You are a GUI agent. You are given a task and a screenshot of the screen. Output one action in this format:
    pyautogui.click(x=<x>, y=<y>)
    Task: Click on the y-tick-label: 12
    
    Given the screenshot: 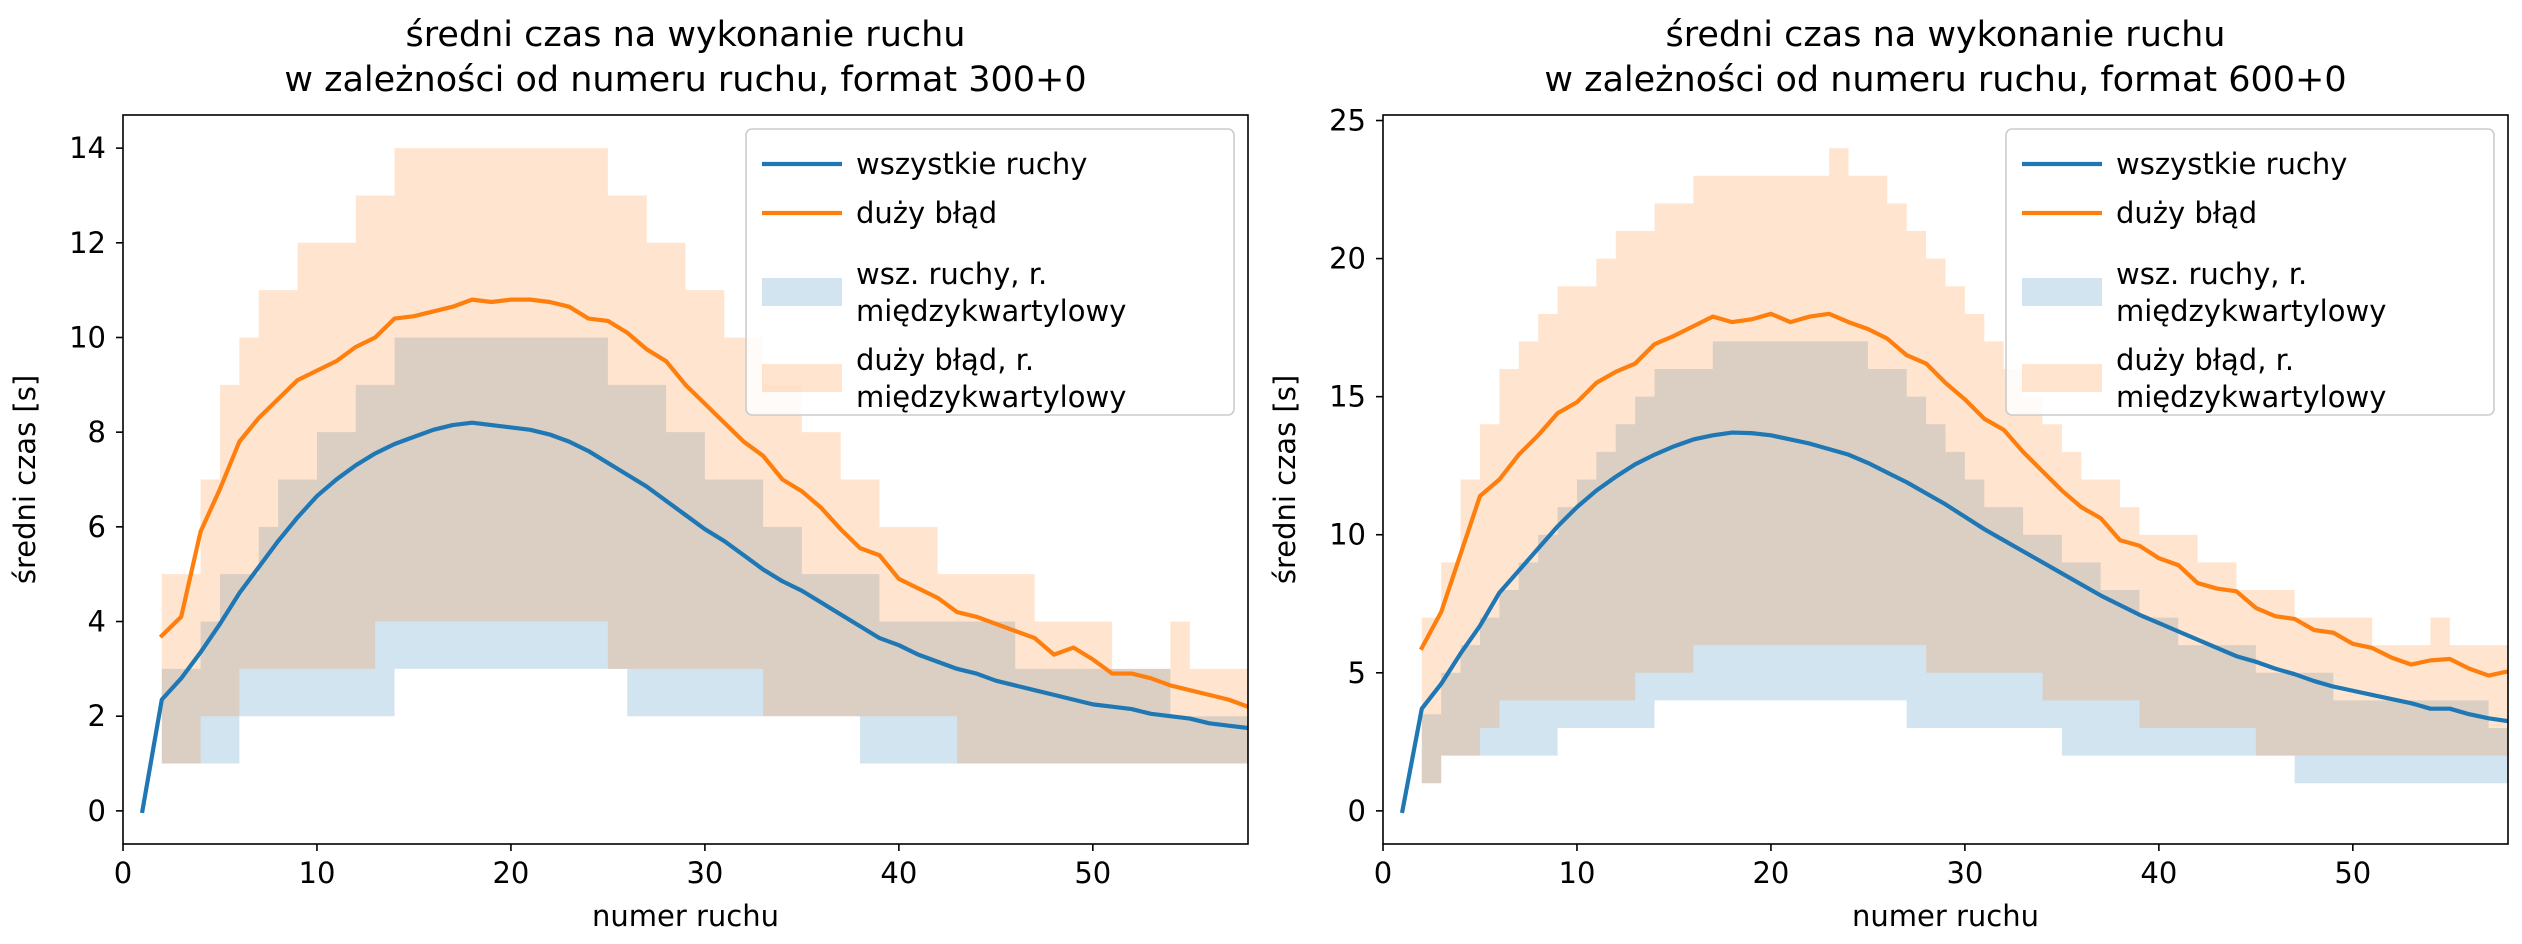 What is the action you would take?
    pyautogui.click(x=87, y=243)
    